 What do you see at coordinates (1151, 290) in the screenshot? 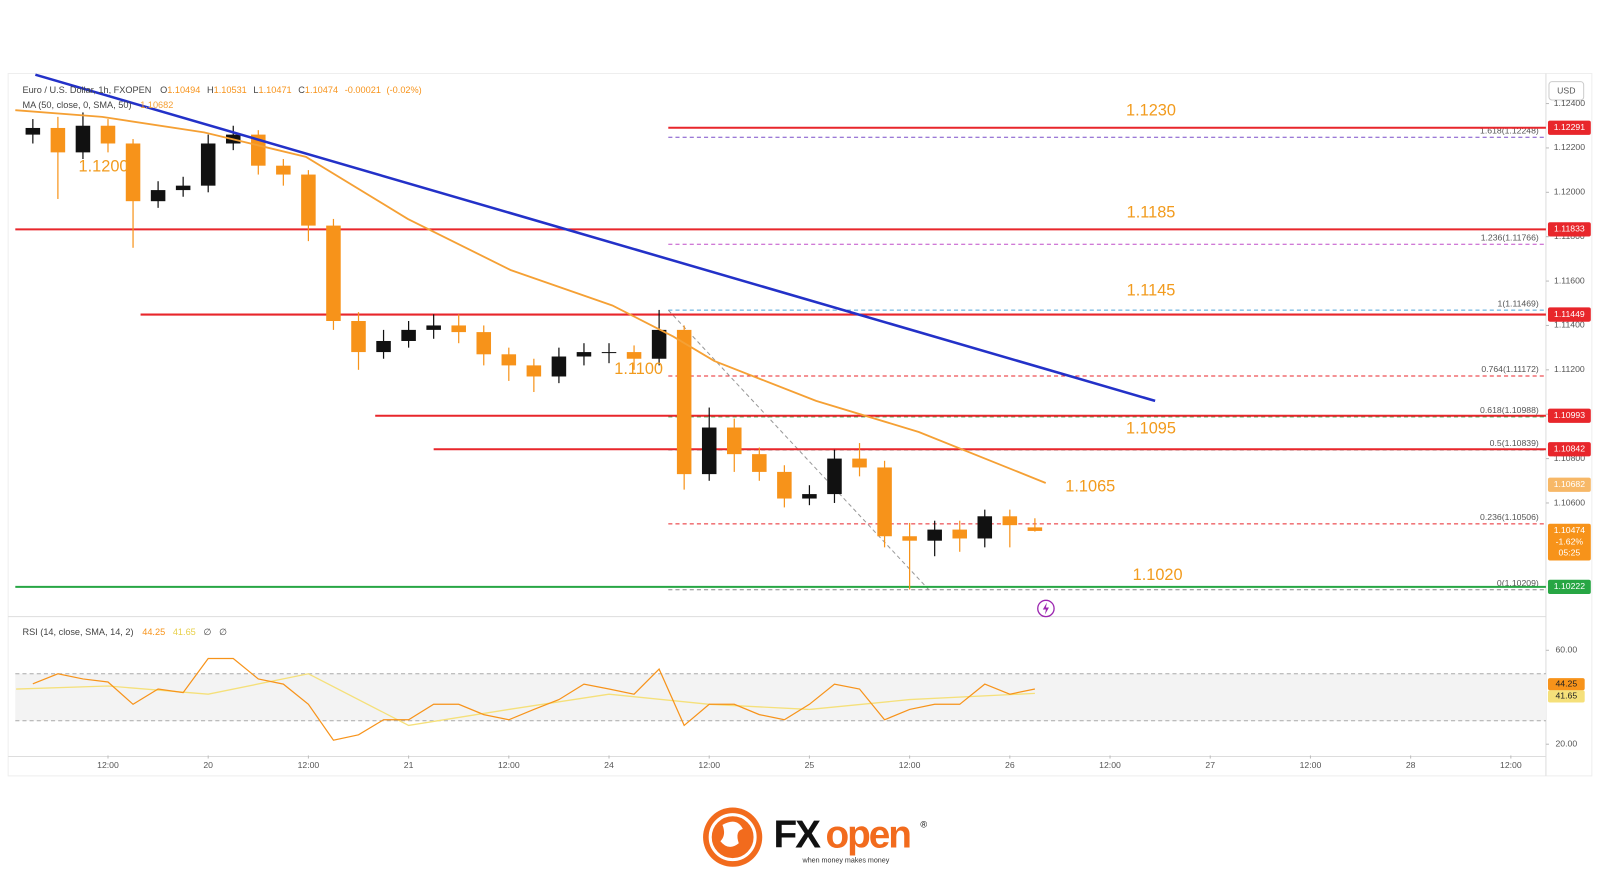
I see `level-label: 1.1145` at bounding box center [1151, 290].